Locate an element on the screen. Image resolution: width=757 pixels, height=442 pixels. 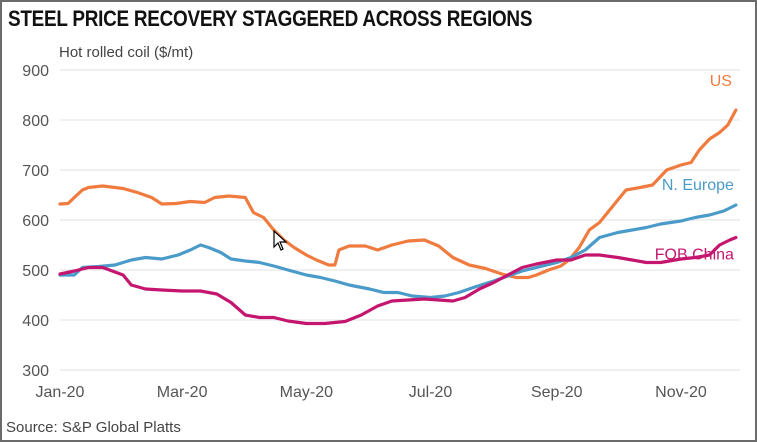
mouse-pointer-icon is located at coordinates (280, 240).